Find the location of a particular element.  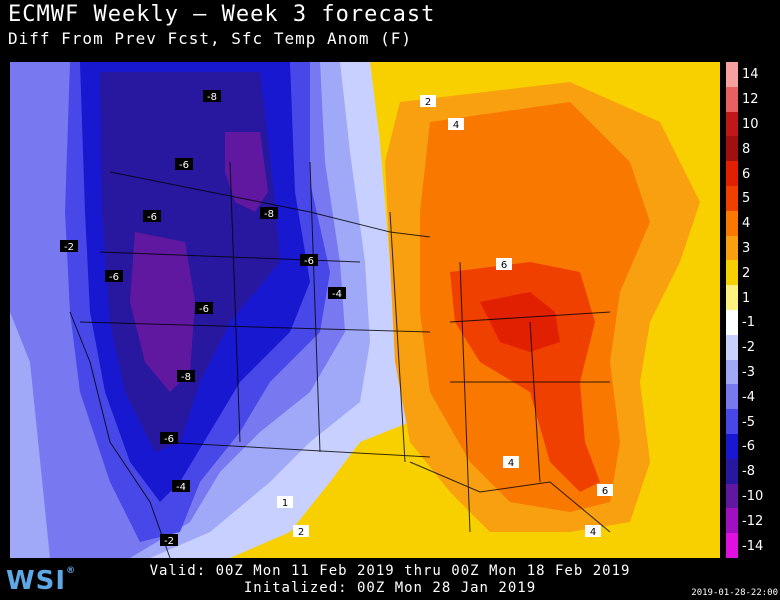

contour-label: 1 is located at coordinates (285, 502).